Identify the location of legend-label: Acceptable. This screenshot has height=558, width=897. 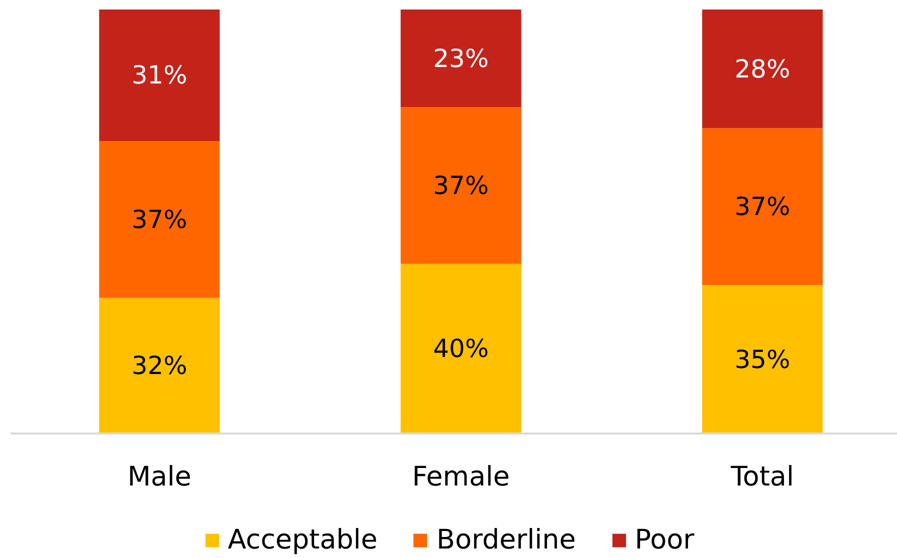
(303, 540).